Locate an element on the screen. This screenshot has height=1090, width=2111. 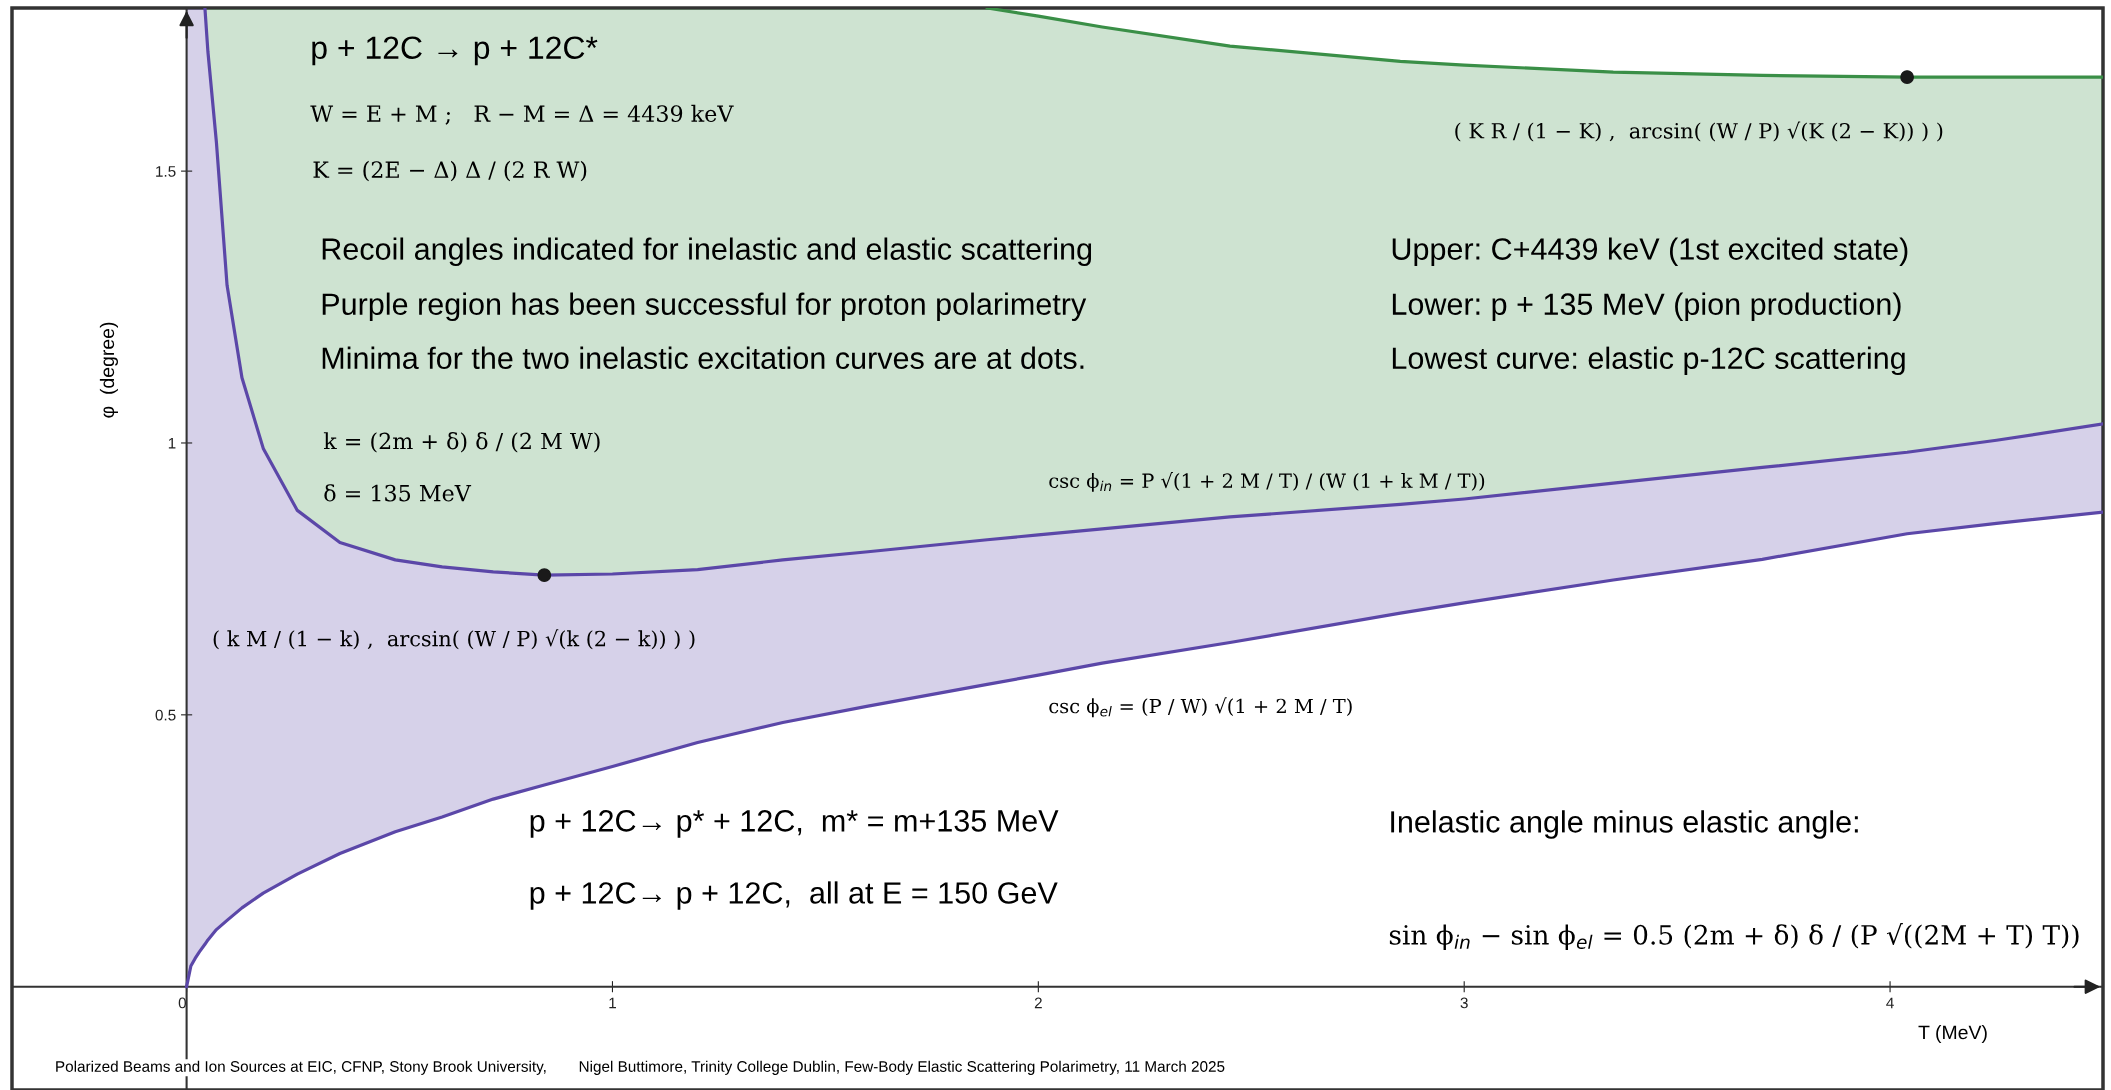
annotation: k = (2m + δ) δ / (2 M W) is located at coordinates (461, 442).